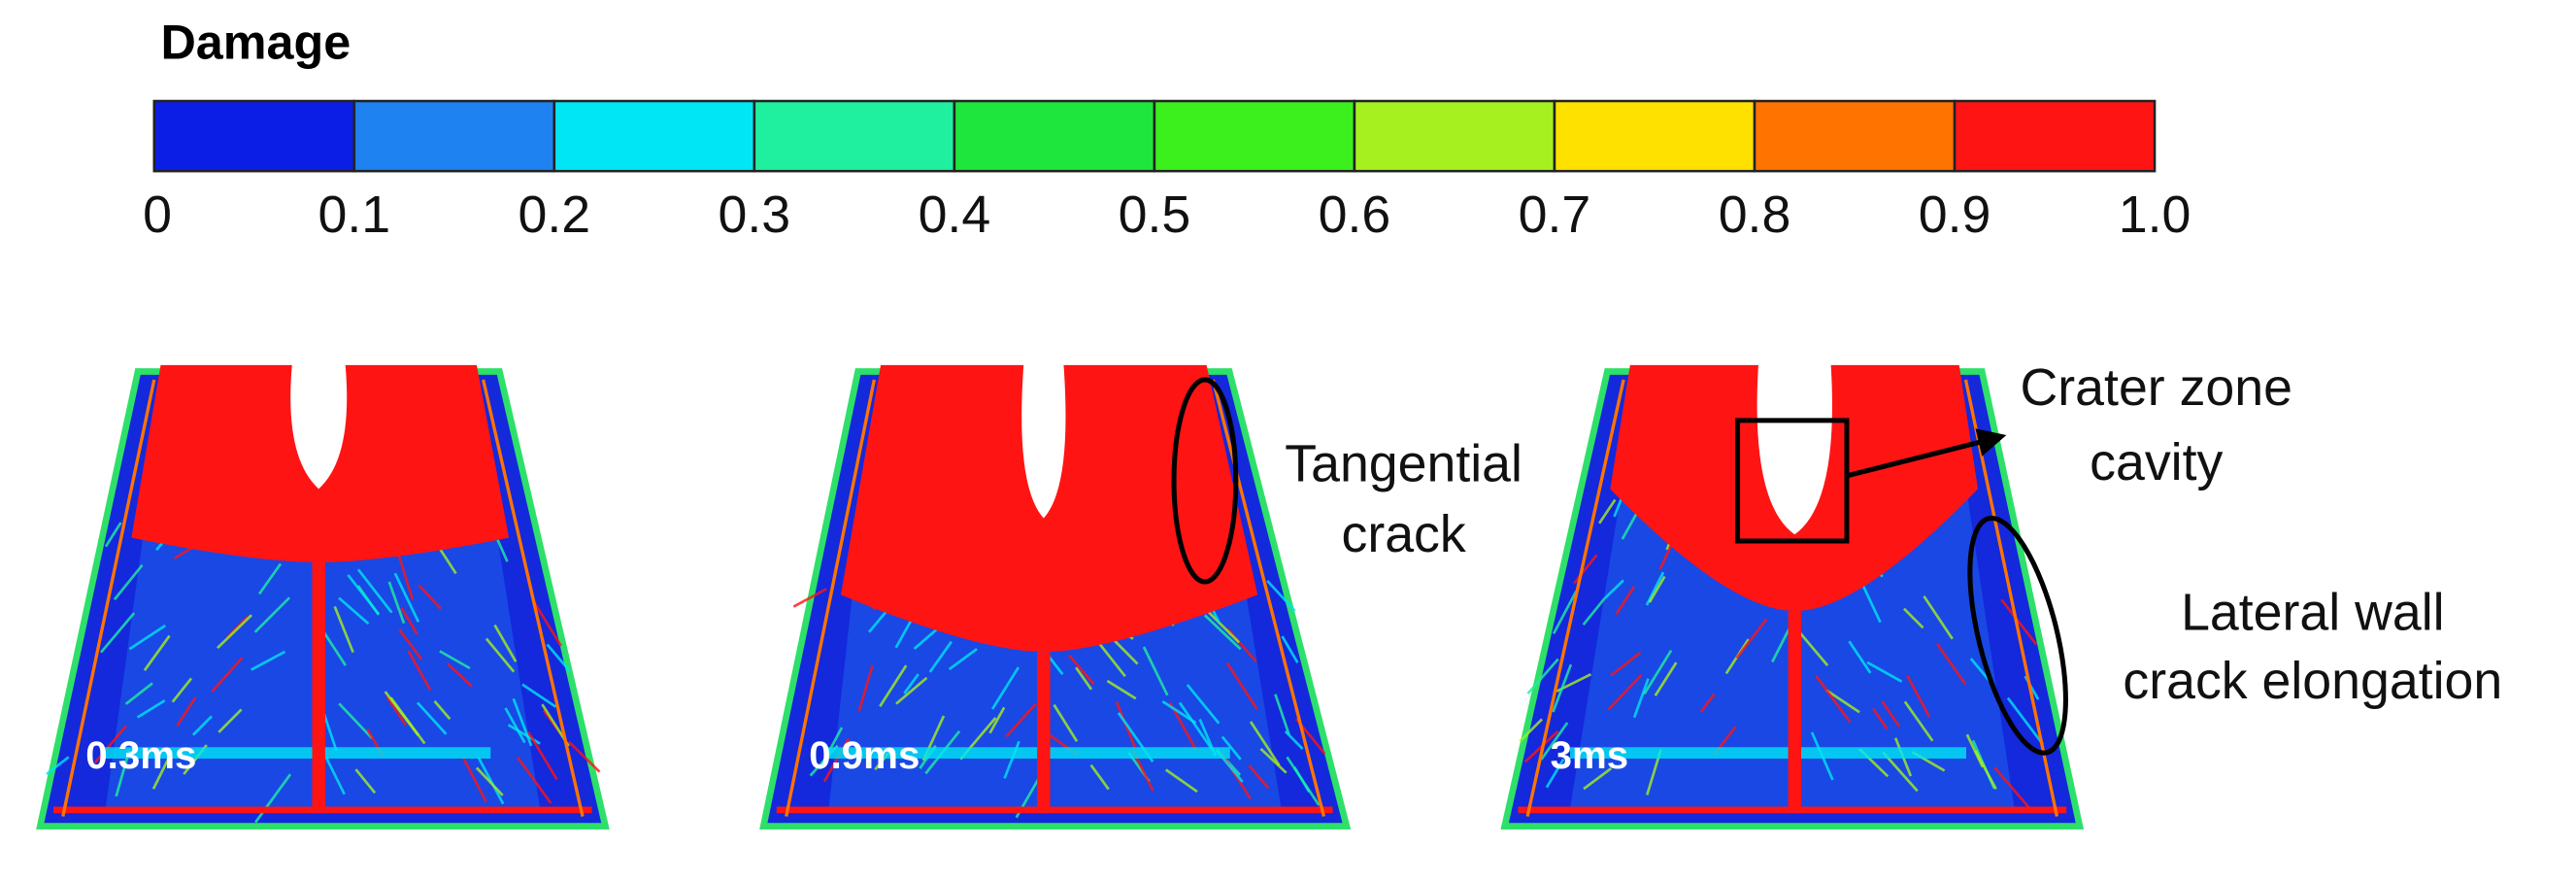 This screenshot has height=880, width=2576. What do you see at coordinates (1404, 464) in the screenshot?
I see `annotation: Tangential` at bounding box center [1404, 464].